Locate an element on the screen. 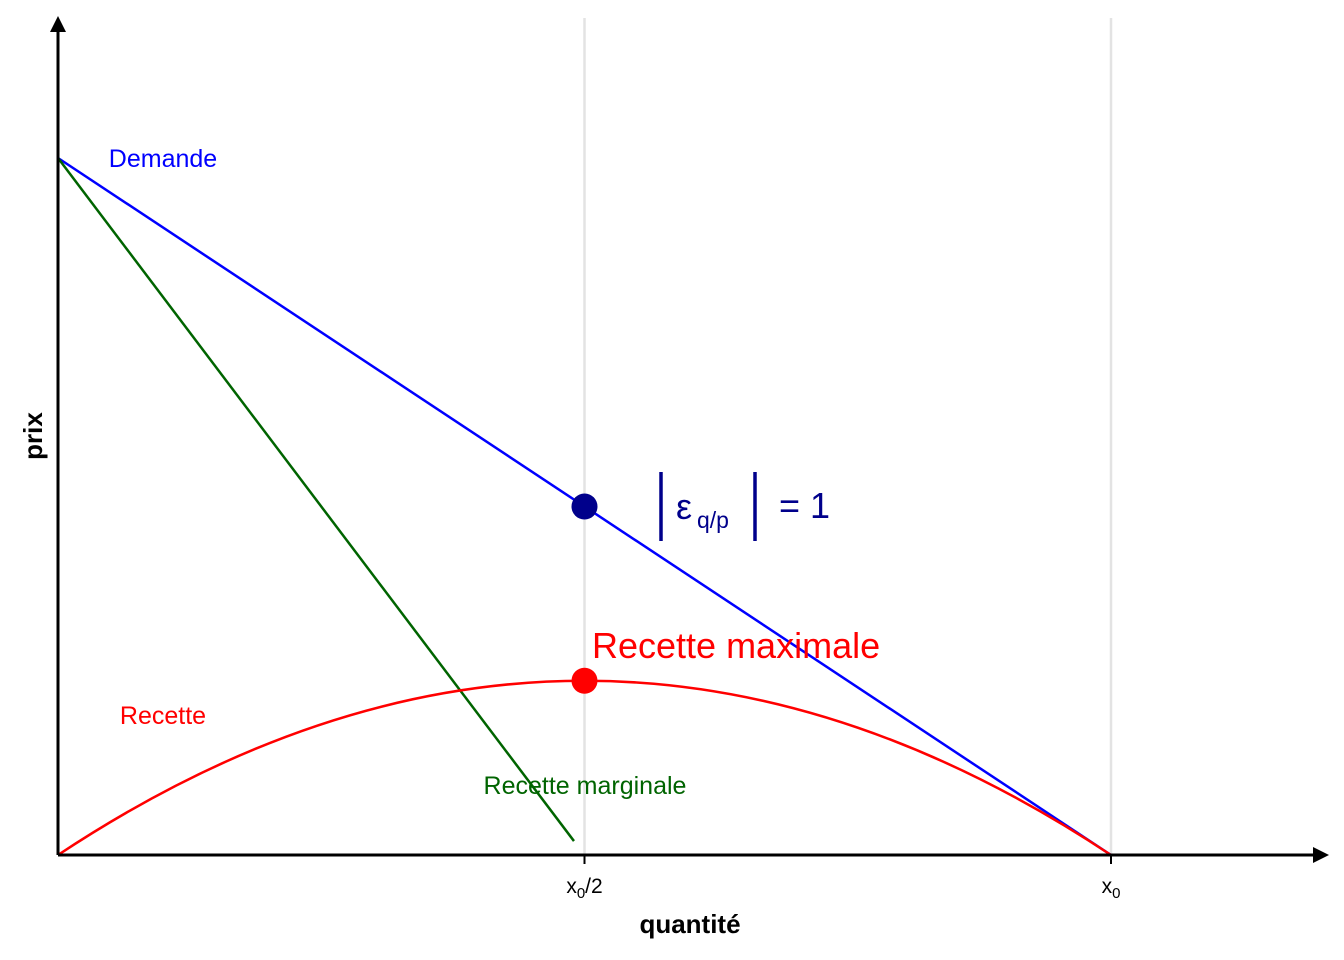 The width and height of the screenshot is (1344, 960). elasticity-equals: = 1 is located at coordinates (804, 505).